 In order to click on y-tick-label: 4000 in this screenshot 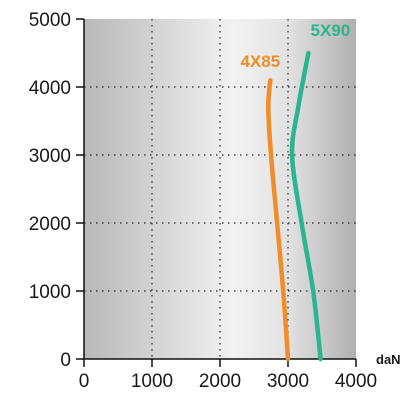, I will do `click(50, 88)`.